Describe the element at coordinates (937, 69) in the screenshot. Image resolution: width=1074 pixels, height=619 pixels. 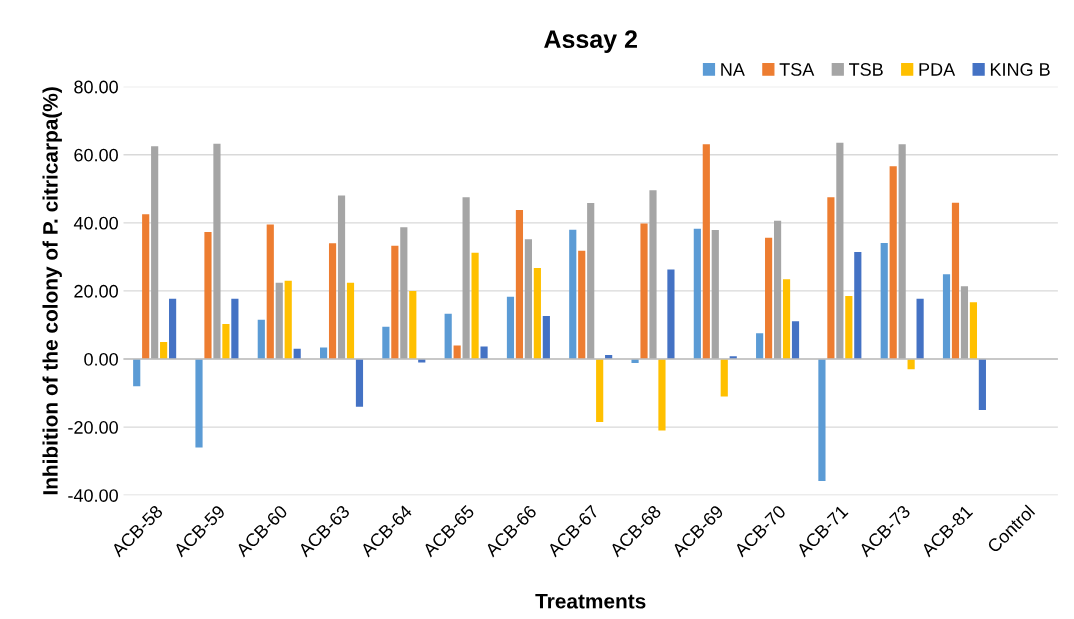
I see `legend-label: PDA` at that location.